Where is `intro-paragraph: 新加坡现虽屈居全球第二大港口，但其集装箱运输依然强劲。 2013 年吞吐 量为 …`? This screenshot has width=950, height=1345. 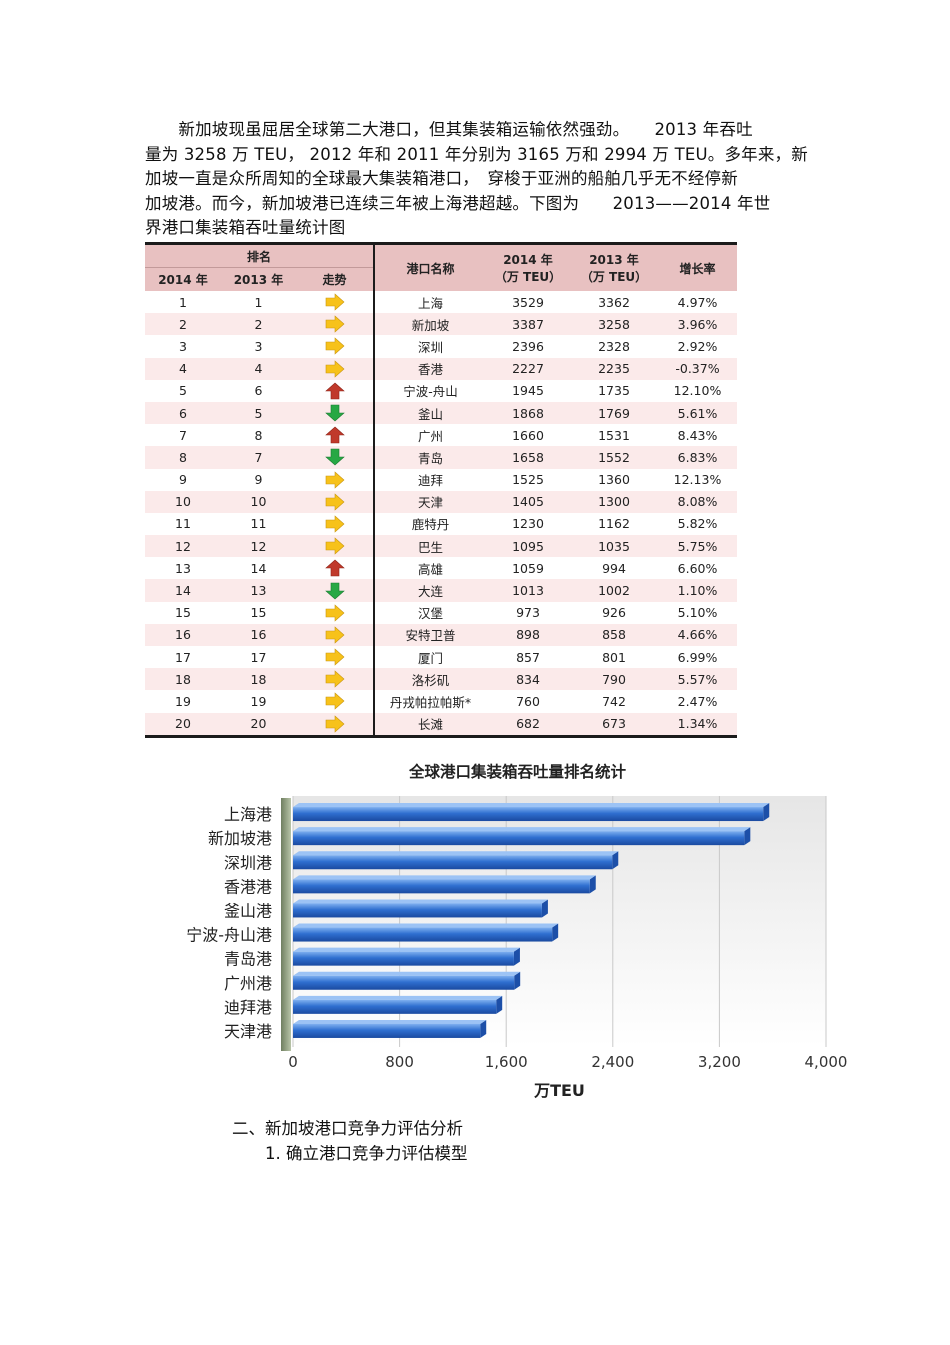 intro-paragraph: 新加坡现虽屈居全球第二大港口，但其集装箱运输依然强劲。 2013 年吞吐 量为 … is located at coordinates (476, 179).